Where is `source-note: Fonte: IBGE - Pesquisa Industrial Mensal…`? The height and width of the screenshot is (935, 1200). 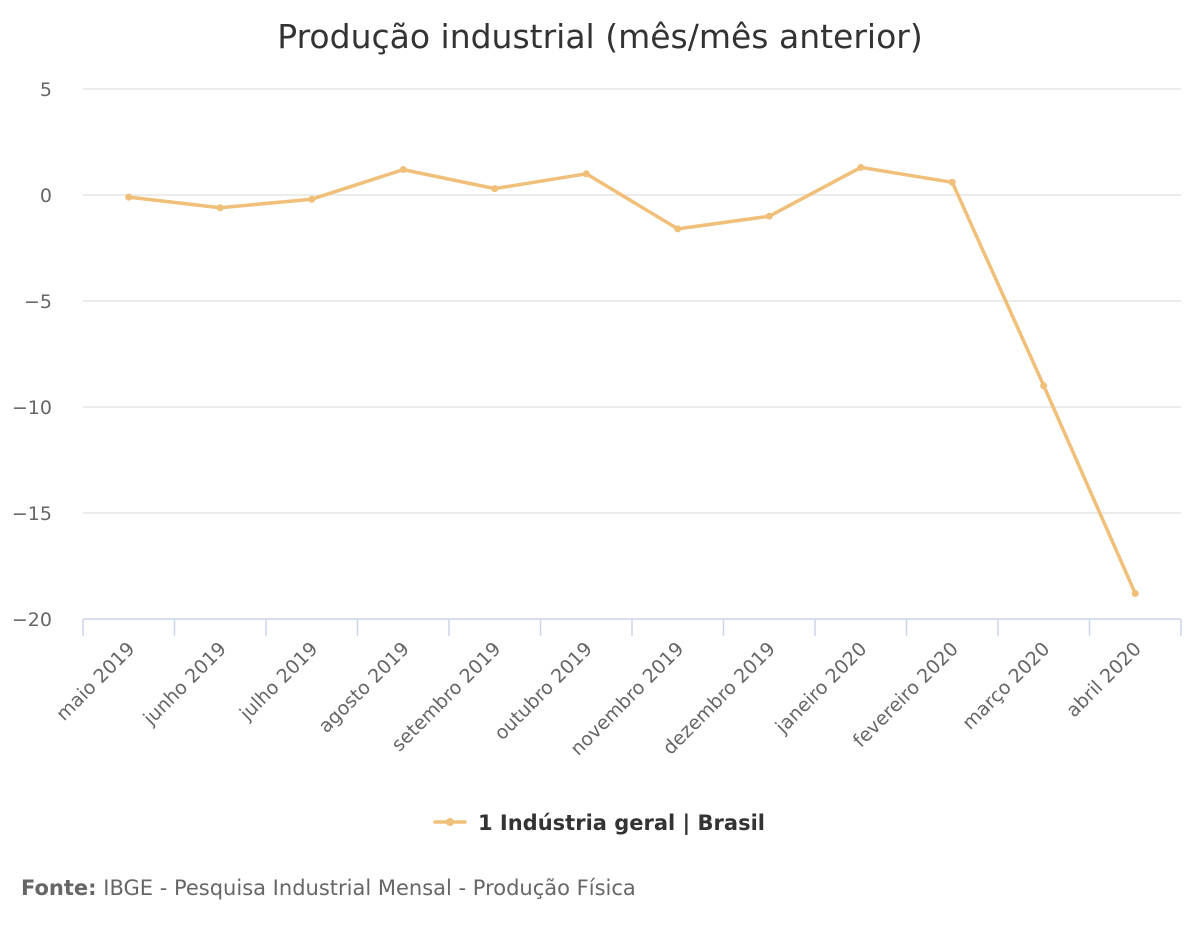
source-note: Fonte: IBGE - Pesquisa Industrial Mensal… is located at coordinates (328, 888).